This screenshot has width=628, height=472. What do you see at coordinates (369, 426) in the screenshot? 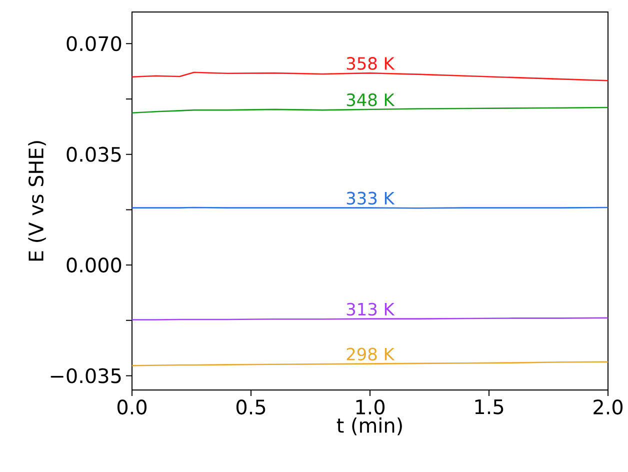
I see `x-axis-title: t (min)` at bounding box center [369, 426].